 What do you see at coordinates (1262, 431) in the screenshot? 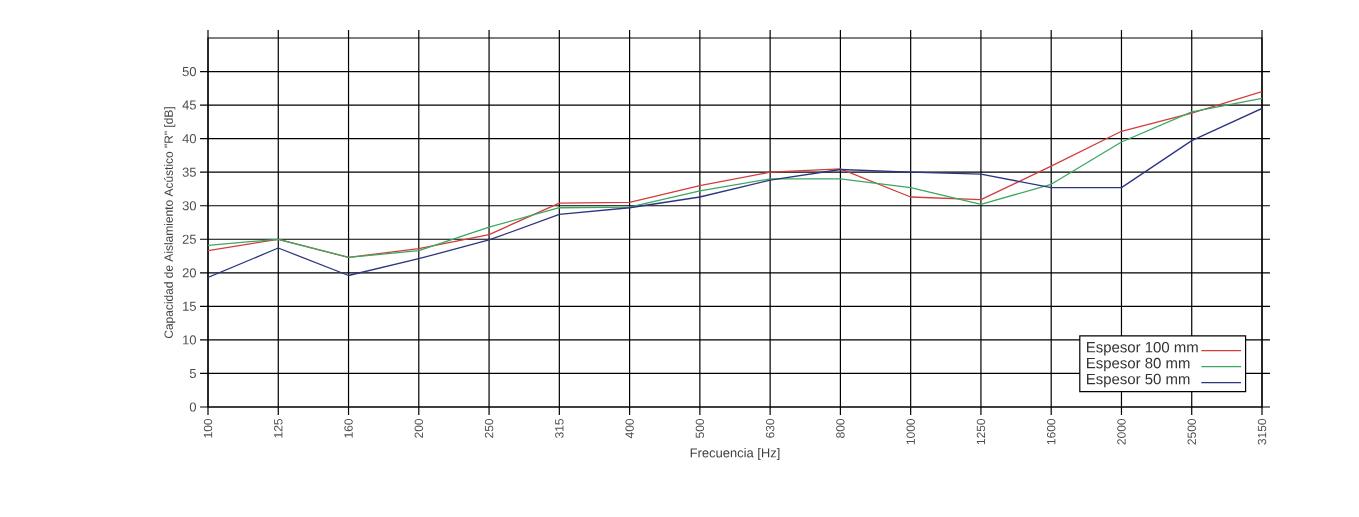
I see `x-tick-label: 3150` at bounding box center [1262, 431].